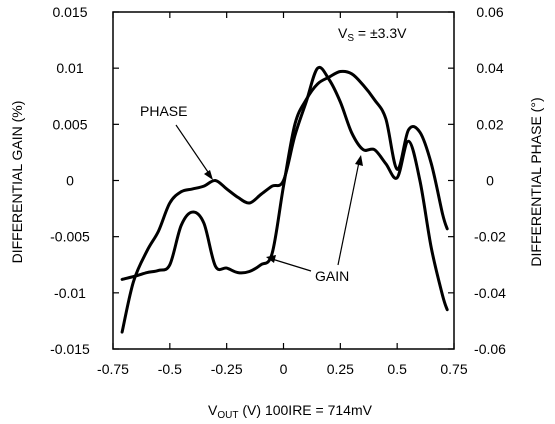 The height and width of the screenshot is (424, 555). What do you see at coordinates (490, 237) in the screenshot?
I see `right-y-tick-label: -0.02` at bounding box center [490, 237].